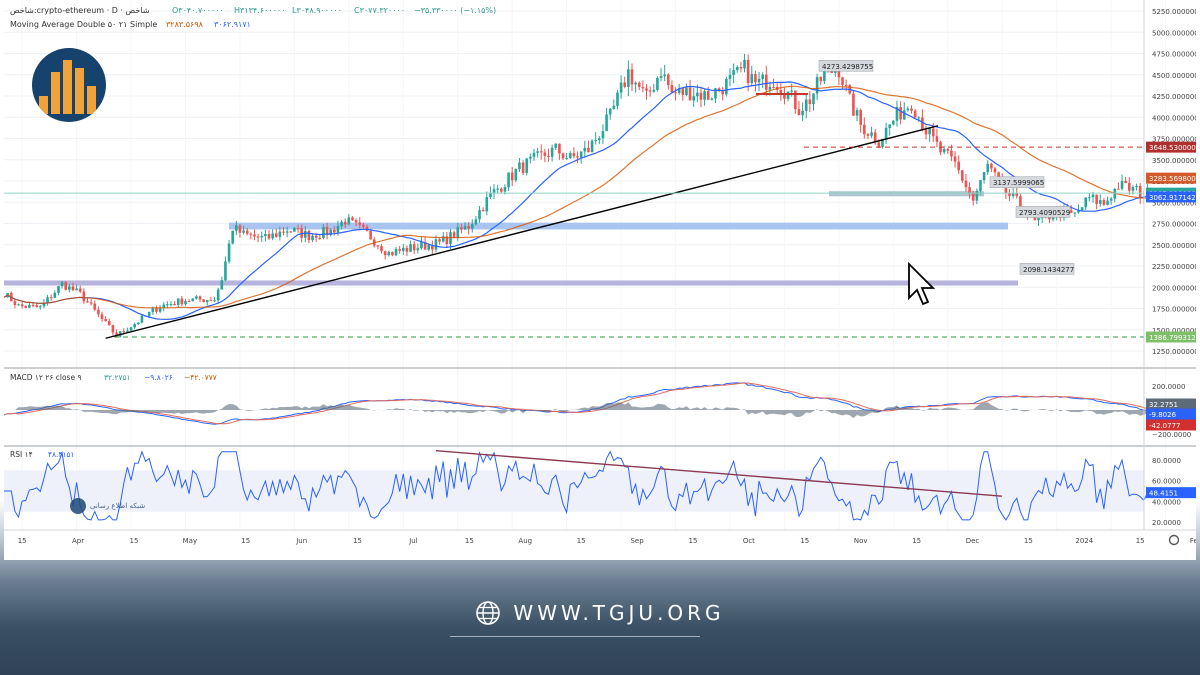  What do you see at coordinates (260, 10) in the screenshot?
I see `ohlc-high: H۳۱۳۴.۶۰۰۰۰۰` at bounding box center [260, 10].